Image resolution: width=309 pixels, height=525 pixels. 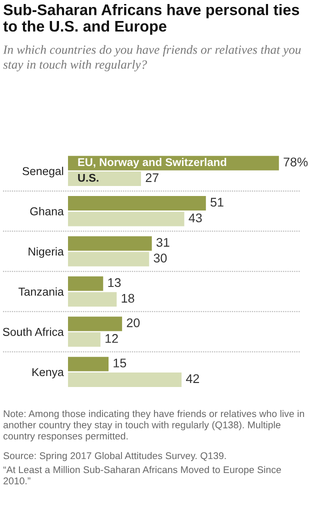 What do you see at coordinates (120, 363) in the screenshot?
I see `data-label: 15` at bounding box center [120, 363].